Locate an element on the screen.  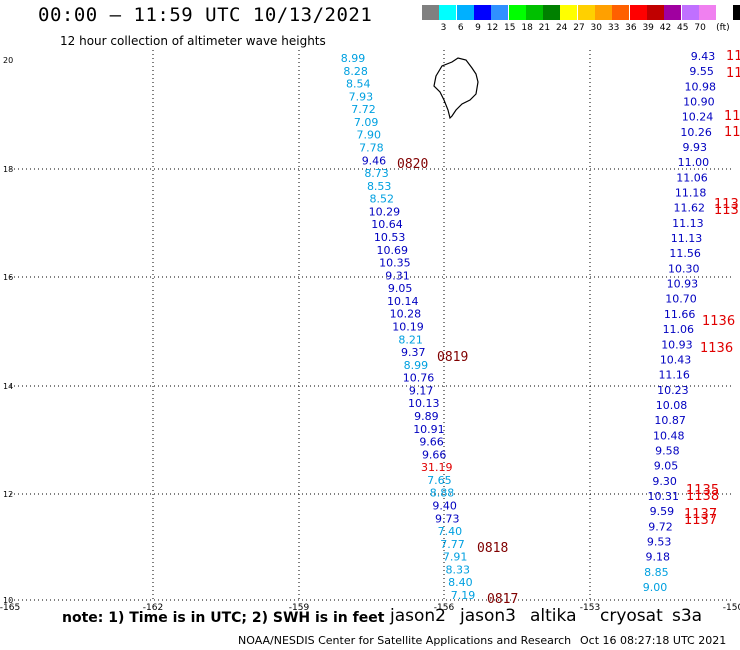
swh-value-right: 10.08 is located at coordinates (672, 405).